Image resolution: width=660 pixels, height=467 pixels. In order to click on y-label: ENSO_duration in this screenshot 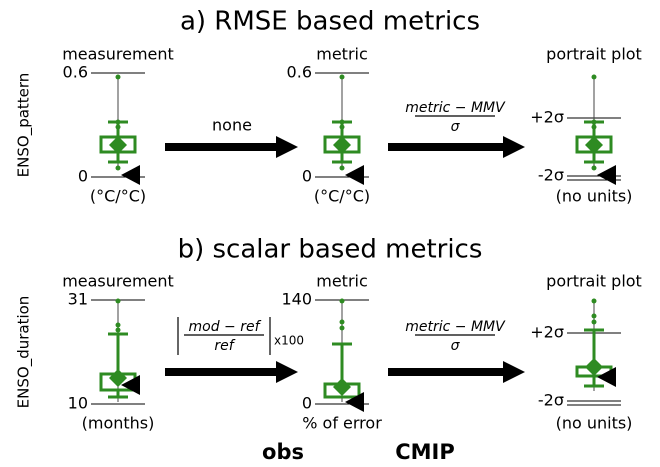, I will do `click(24, 352)`.